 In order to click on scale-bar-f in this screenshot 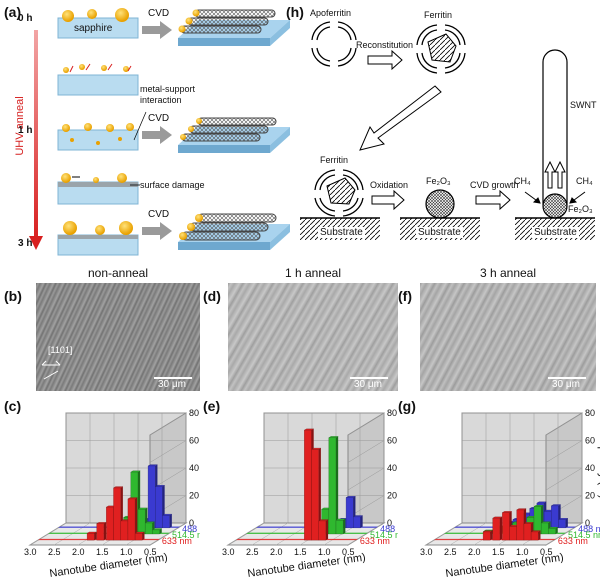, I will do `click(567, 378)`.